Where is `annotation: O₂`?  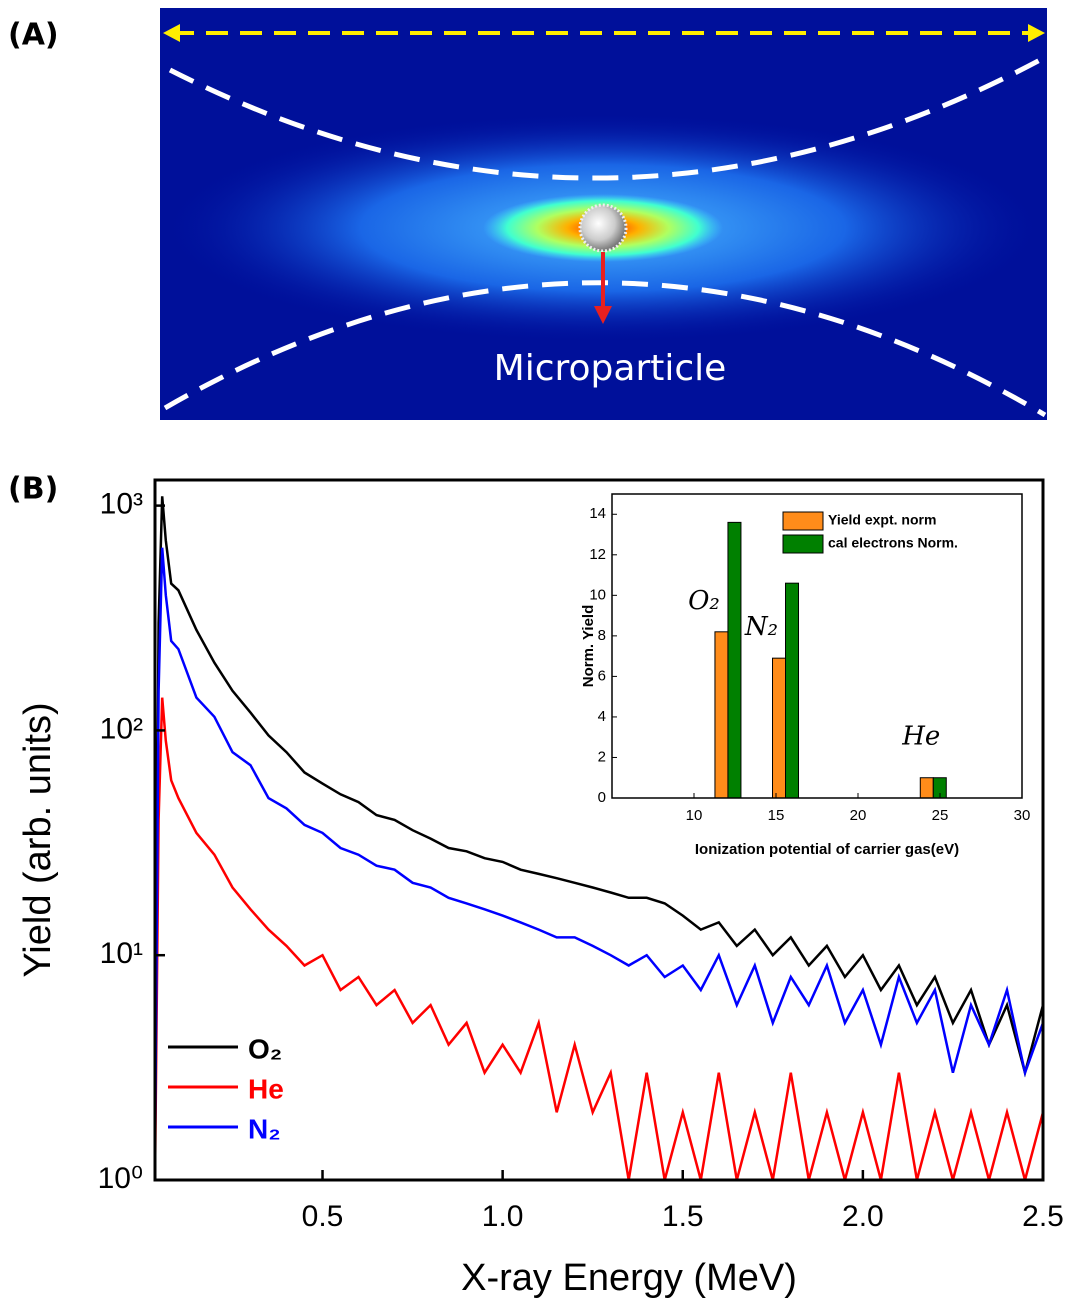
annotation: O₂ is located at coordinates (704, 601).